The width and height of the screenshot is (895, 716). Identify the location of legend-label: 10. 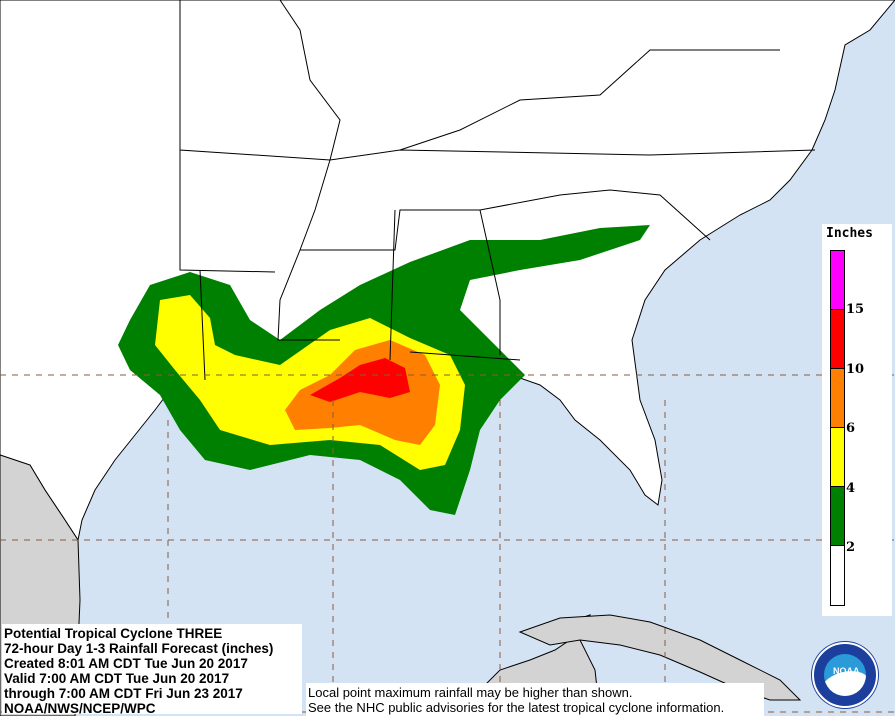
(855, 369).